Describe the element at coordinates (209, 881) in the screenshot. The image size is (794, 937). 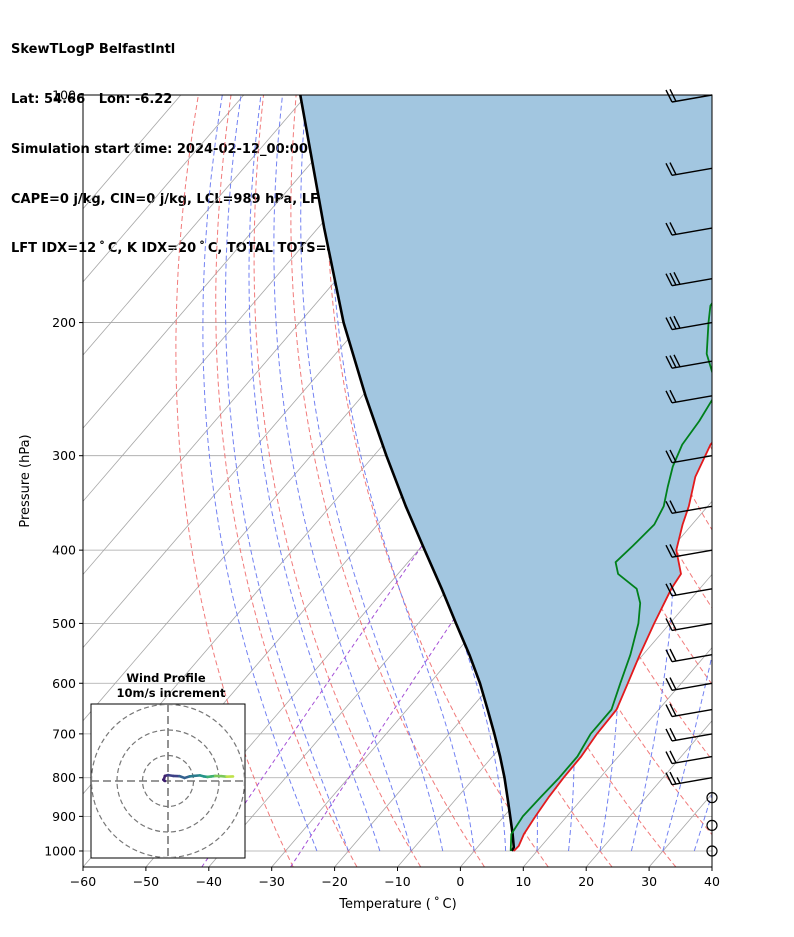
I see `x-tick-label: −40` at that location.